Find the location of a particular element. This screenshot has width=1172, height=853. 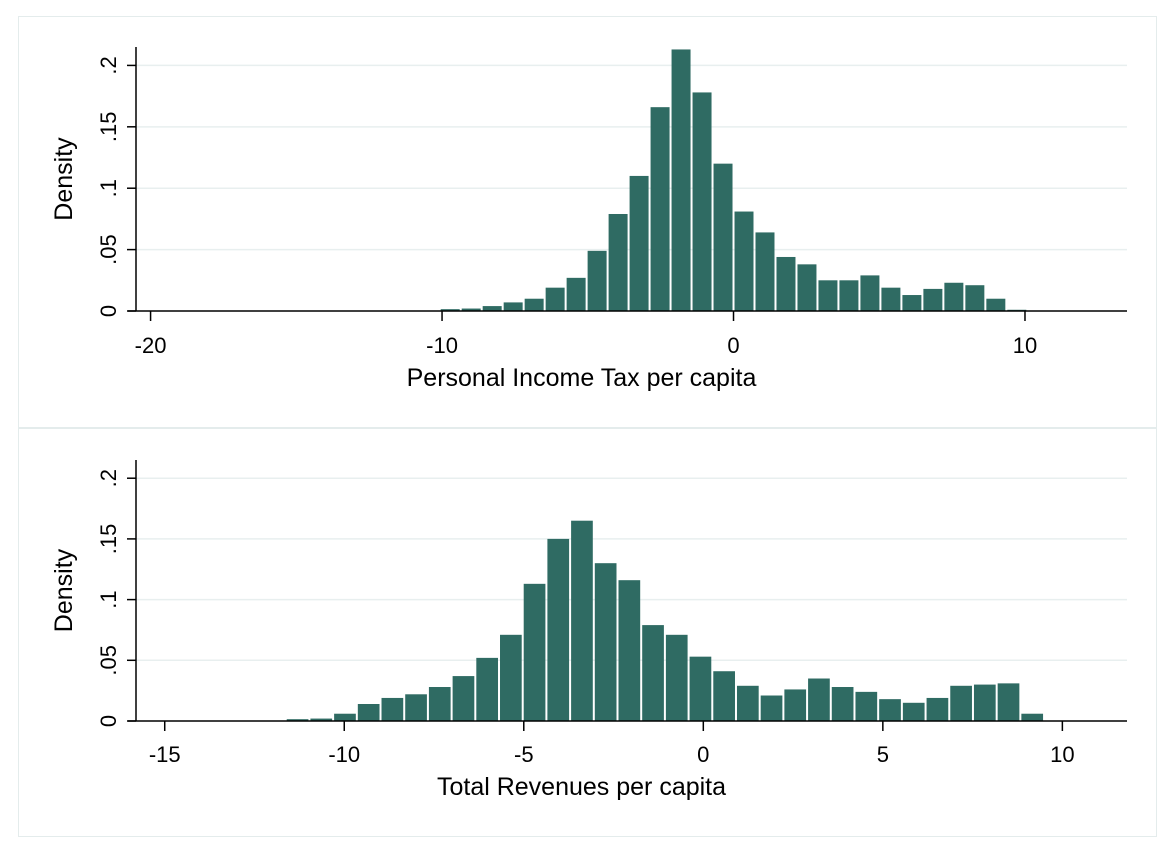

x-axis-title: Total Revenues per capita is located at coordinates (581, 787).